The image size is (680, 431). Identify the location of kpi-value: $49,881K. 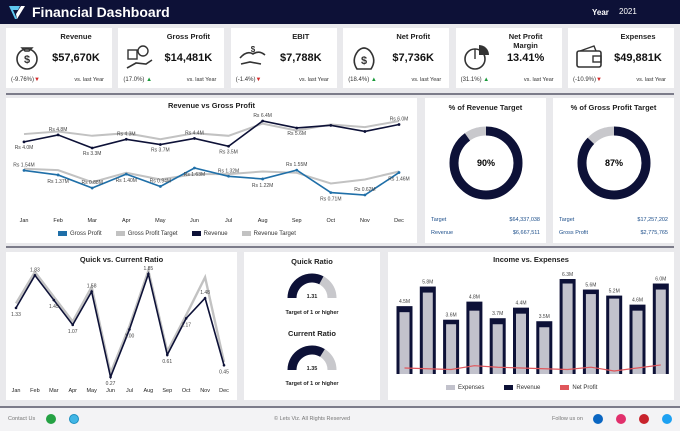
(638, 58).